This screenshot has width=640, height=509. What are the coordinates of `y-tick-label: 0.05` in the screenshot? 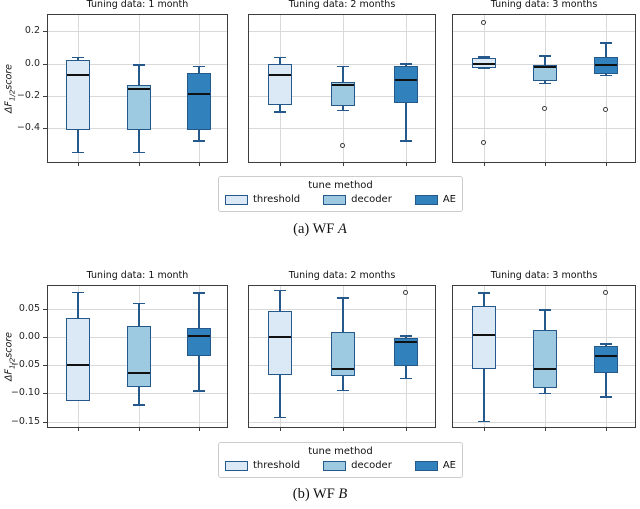 It's located at (29, 308).